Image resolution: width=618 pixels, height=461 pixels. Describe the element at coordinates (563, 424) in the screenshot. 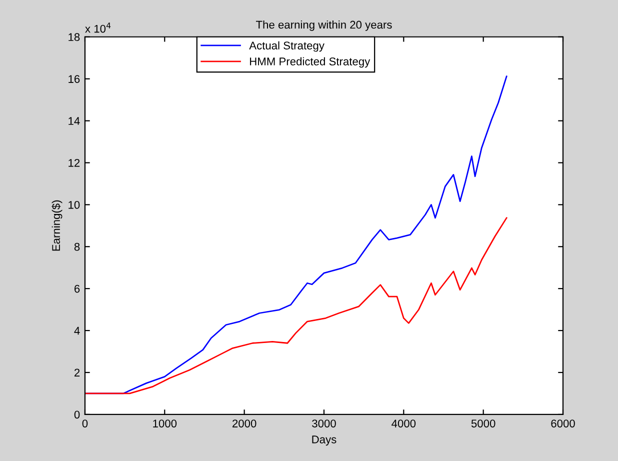

I see `x-tick-label: 6000` at that location.